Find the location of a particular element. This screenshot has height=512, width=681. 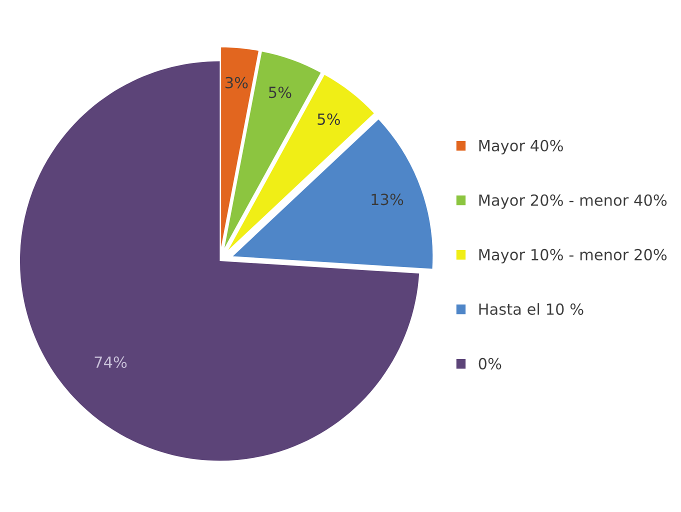

legend-label: Hasta el 10 % is located at coordinates (531, 309).